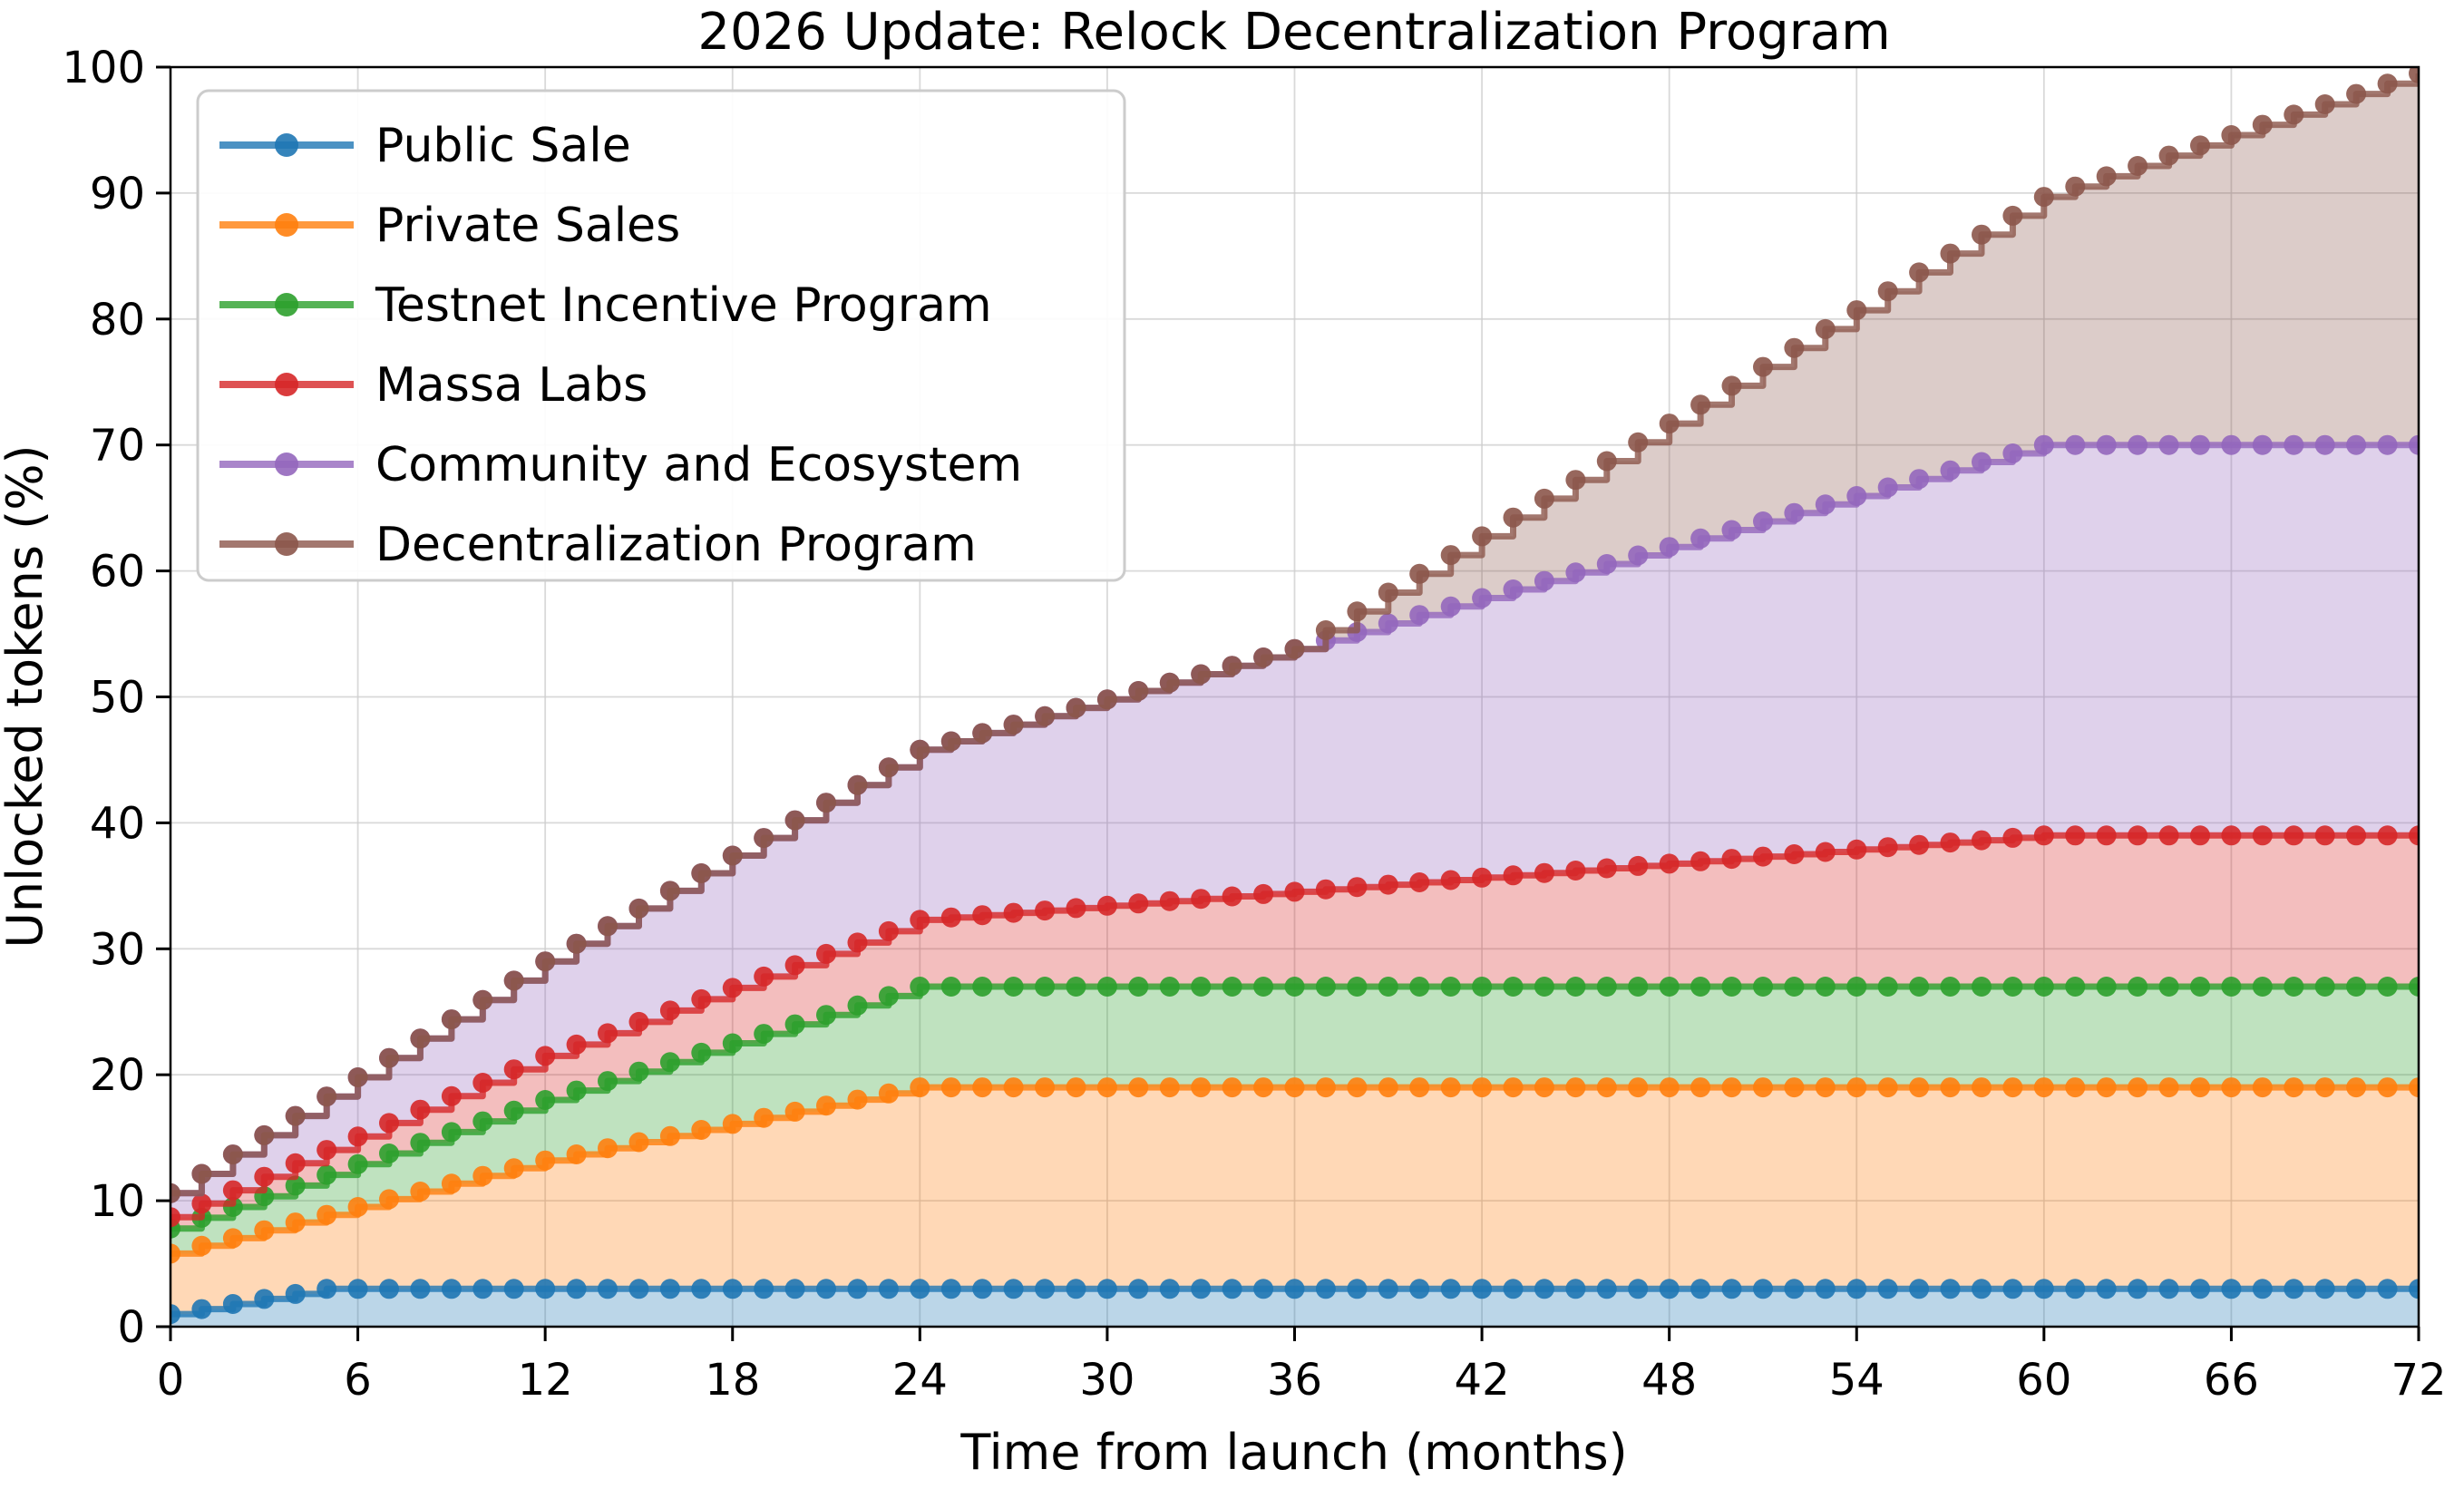 The height and width of the screenshot is (1489, 2464). I want to click on legend-item-community-and-ecosystem: Community and Ecosystem, so click(620, 465).